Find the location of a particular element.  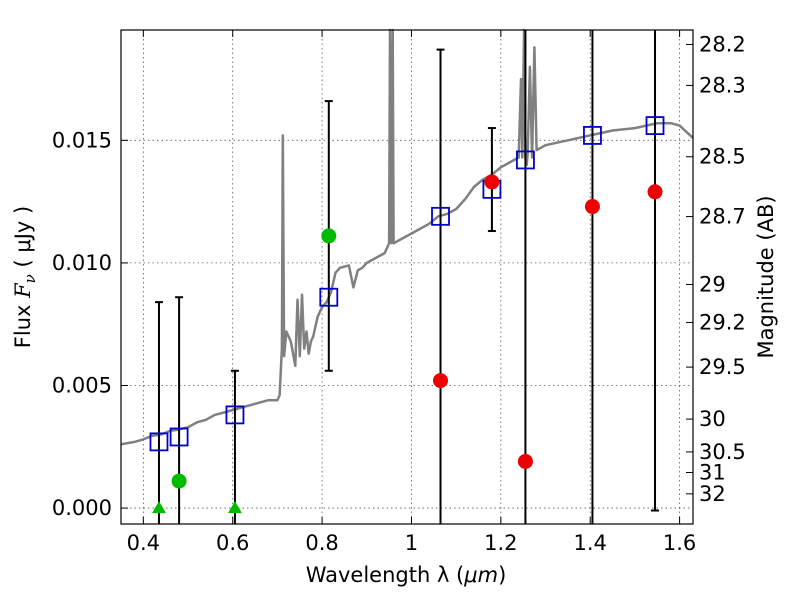

magnitude-tick-label: 29 is located at coordinates (712, 284).